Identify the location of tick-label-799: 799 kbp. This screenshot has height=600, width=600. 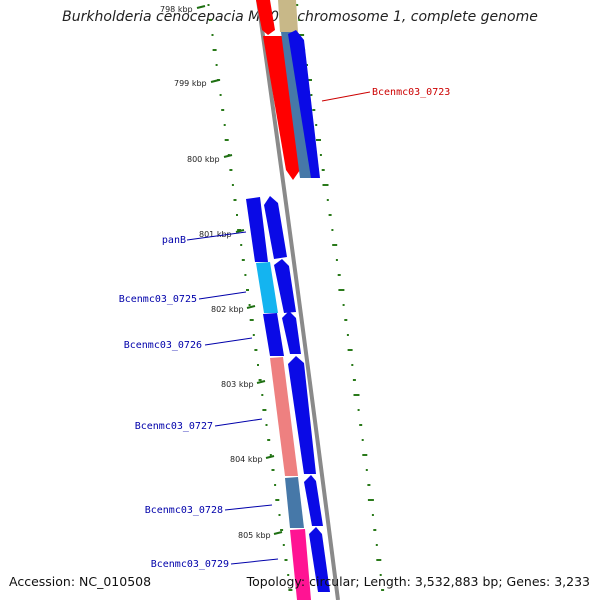
(190, 83).